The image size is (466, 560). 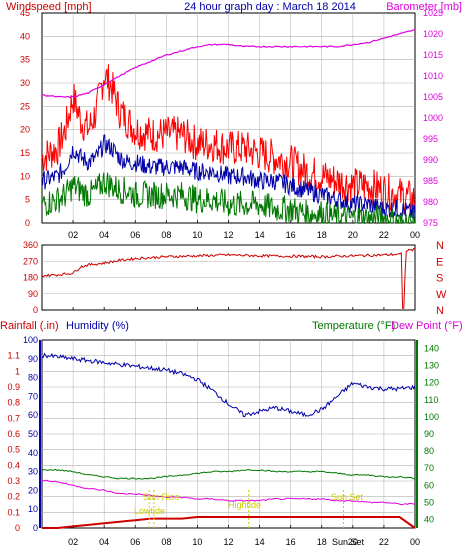 I want to click on temperature-tick-label: 50, so click(x=429, y=502).